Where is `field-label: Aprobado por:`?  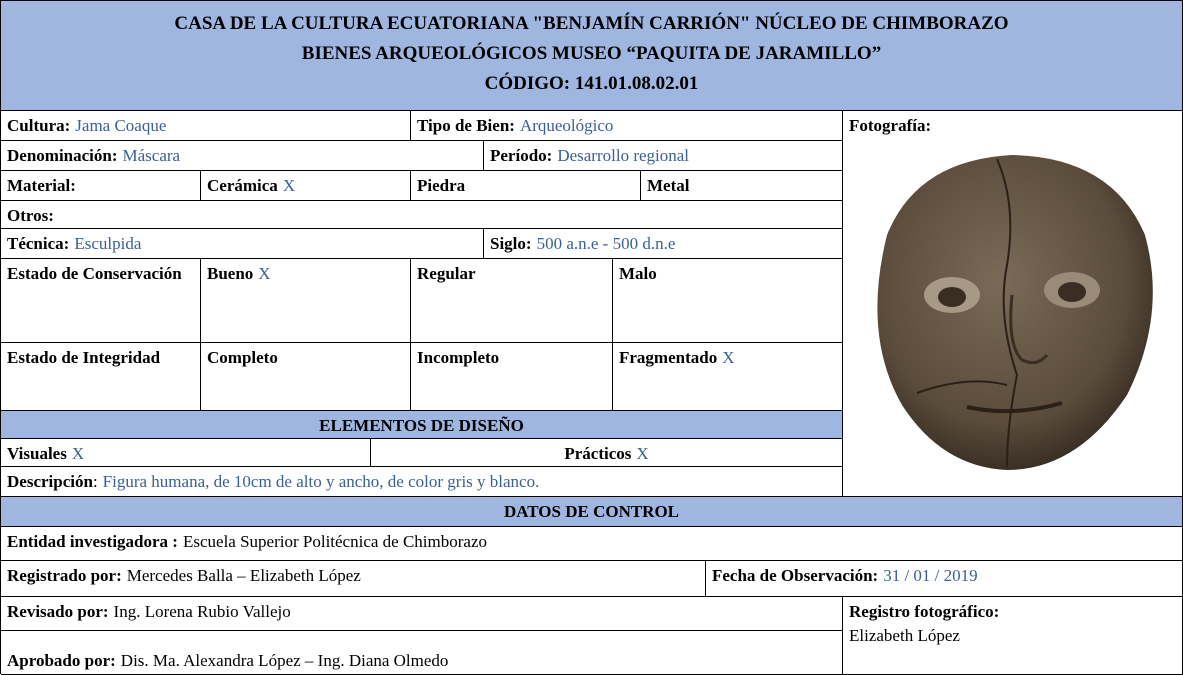
field-label: Aprobado por: is located at coordinates (61, 660).